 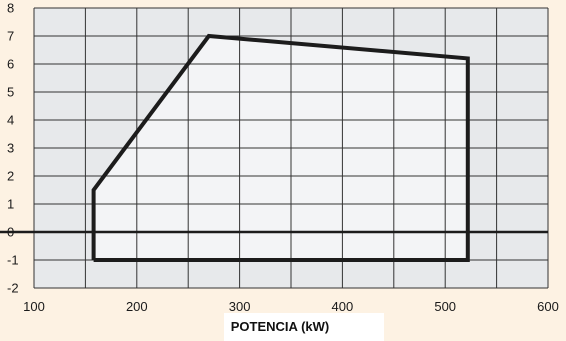 I want to click on x-tick-label: 300, so click(x=240, y=306).